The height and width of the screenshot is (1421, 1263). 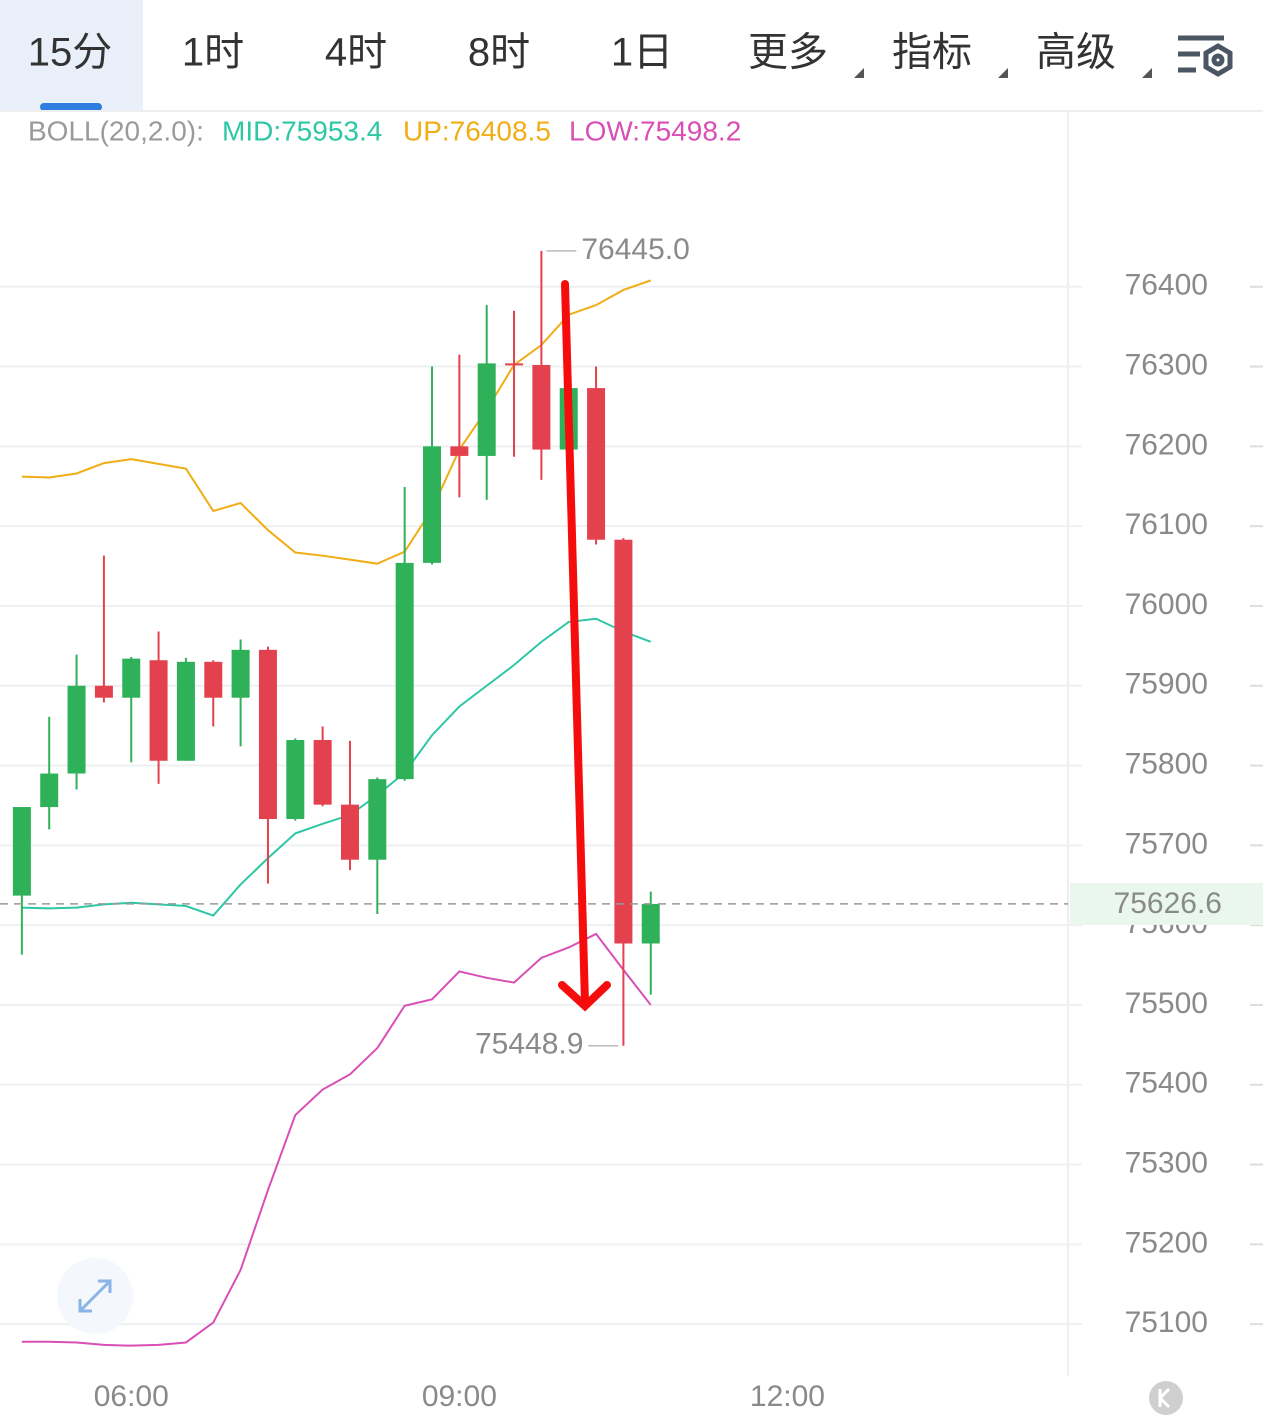 I want to click on x-tick-label: 06:00, so click(x=131, y=1396).